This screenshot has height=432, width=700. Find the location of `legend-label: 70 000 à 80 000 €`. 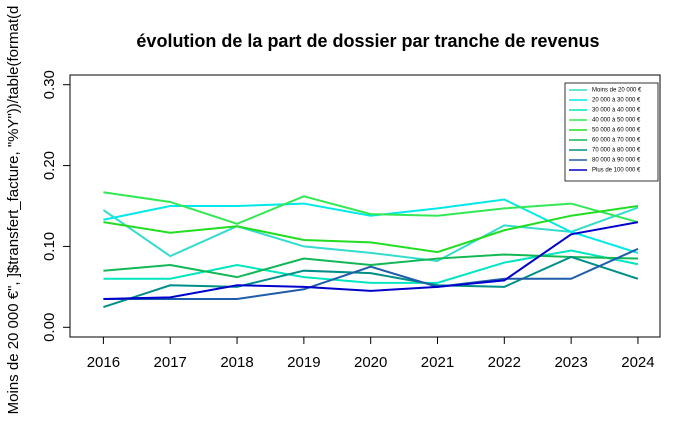

legend-label: 70 000 à 80 000 € is located at coordinates (616, 151).